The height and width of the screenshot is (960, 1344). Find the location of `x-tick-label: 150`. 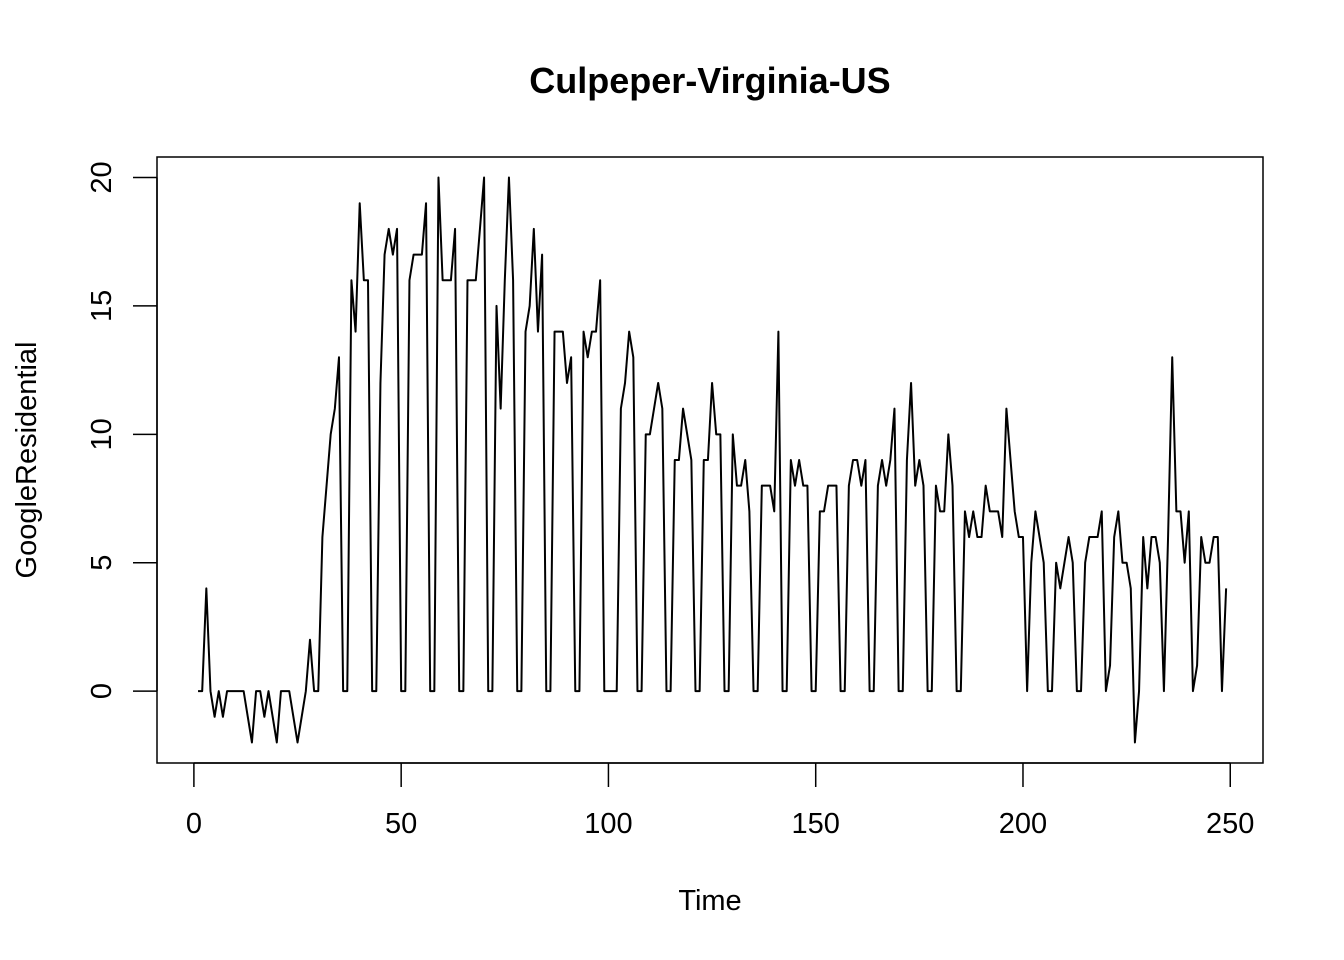

x-tick-label: 150 is located at coordinates (816, 824).